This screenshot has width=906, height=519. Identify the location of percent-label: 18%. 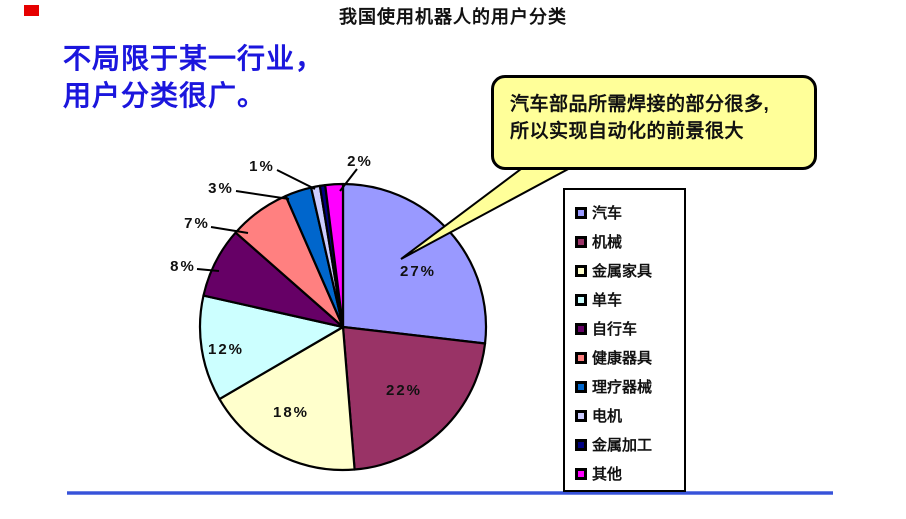
(291, 412).